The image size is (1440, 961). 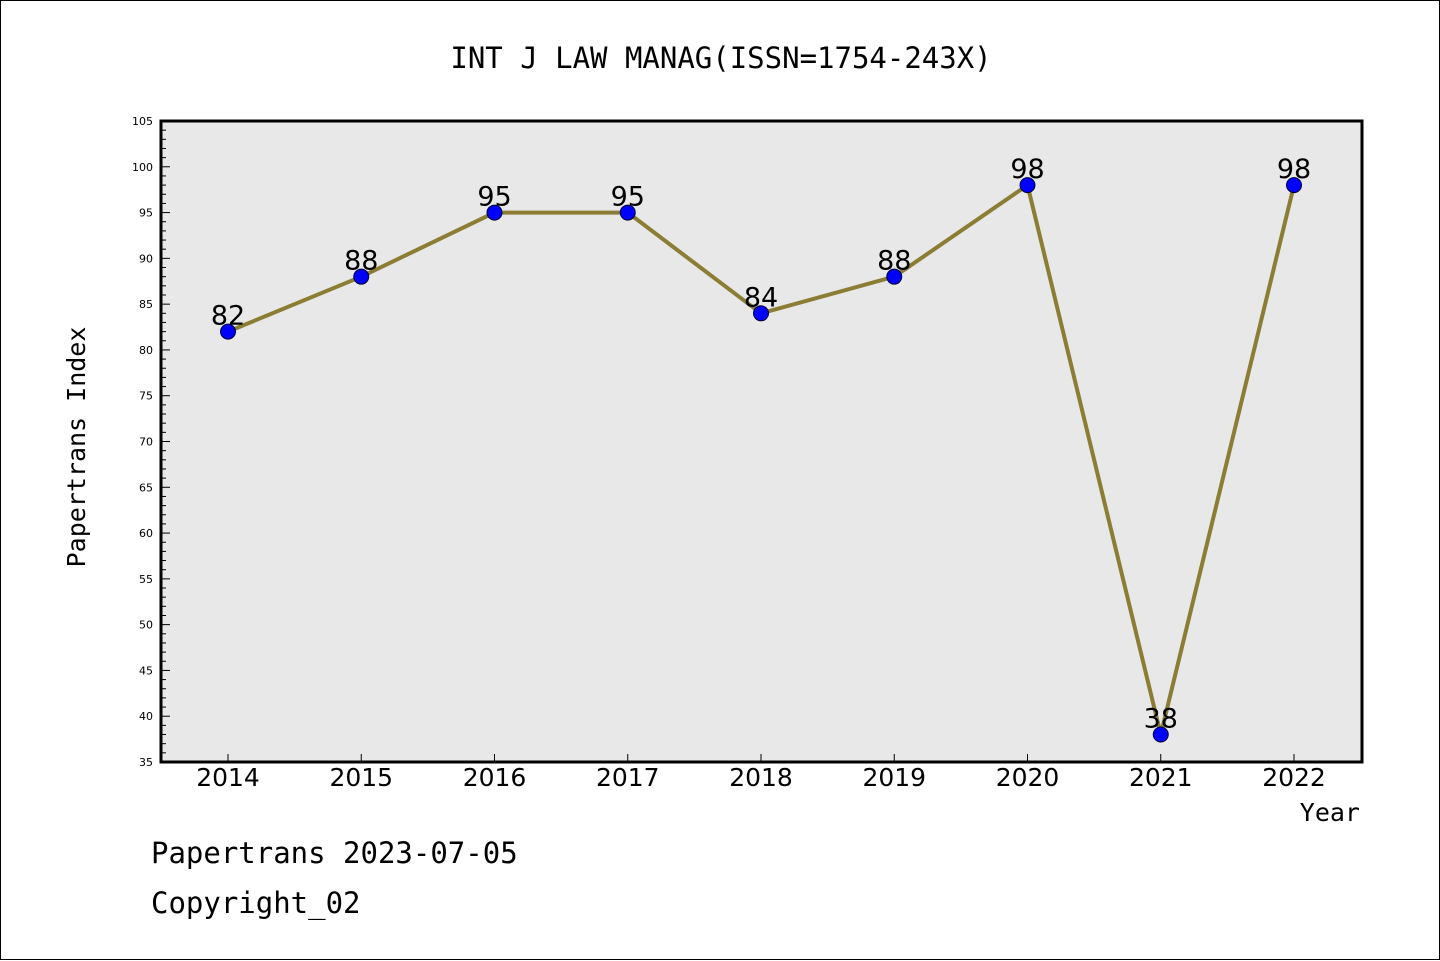 What do you see at coordinates (146, 625) in the screenshot?
I see `y-tick-label: 50` at bounding box center [146, 625].